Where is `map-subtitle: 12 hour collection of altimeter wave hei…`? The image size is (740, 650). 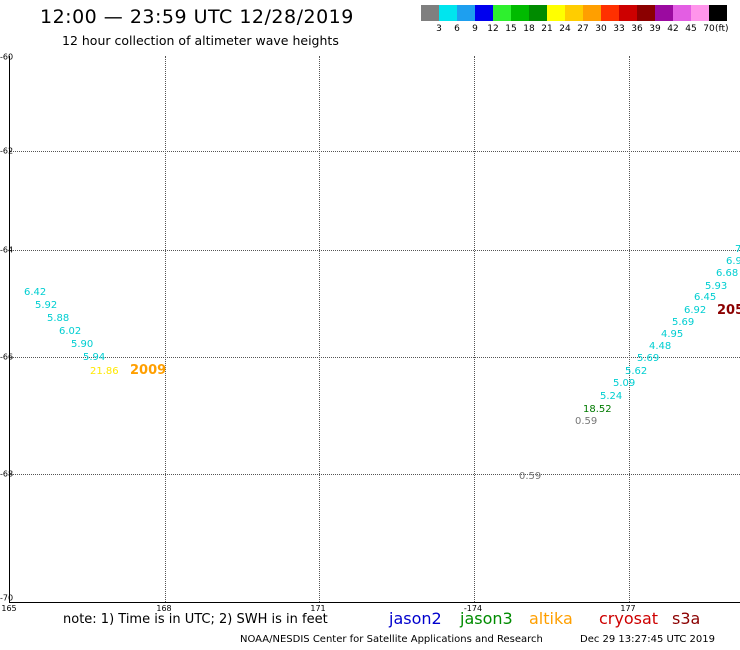
map-subtitle: 12 hour collection of altimeter wave hei… is located at coordinates (200, 40).